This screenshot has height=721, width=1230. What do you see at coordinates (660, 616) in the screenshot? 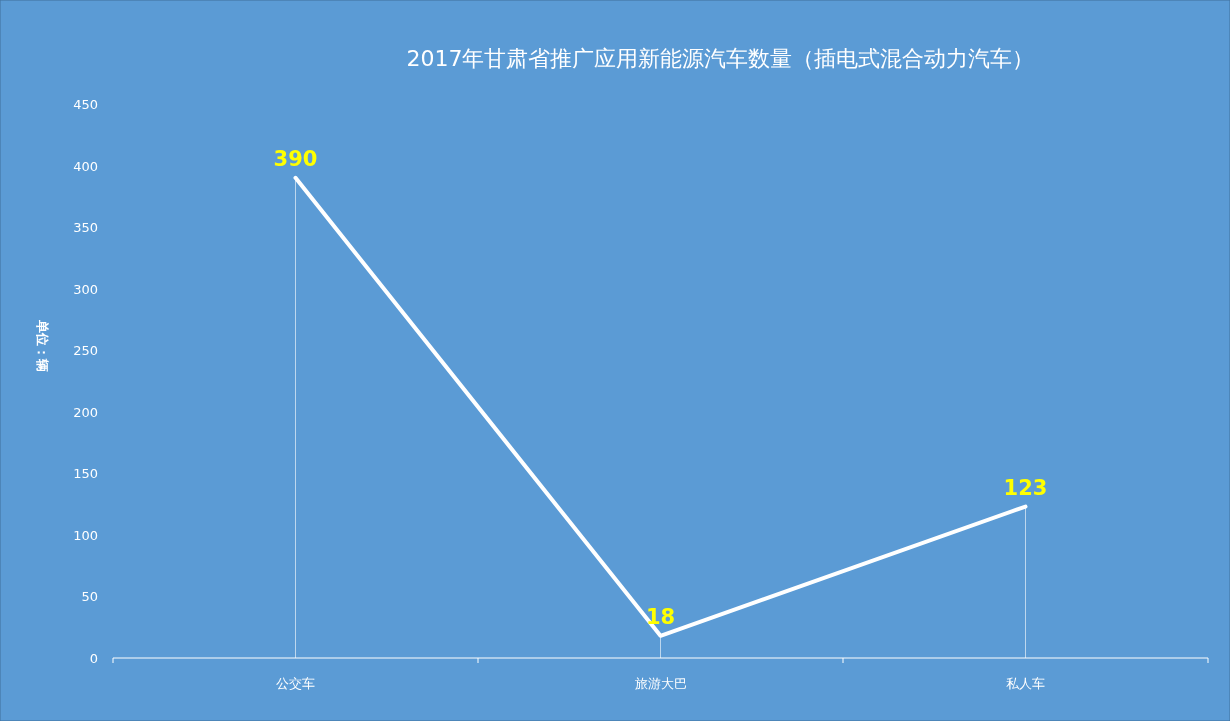
I see `data-label: 18` at bounding box center [660, 616].